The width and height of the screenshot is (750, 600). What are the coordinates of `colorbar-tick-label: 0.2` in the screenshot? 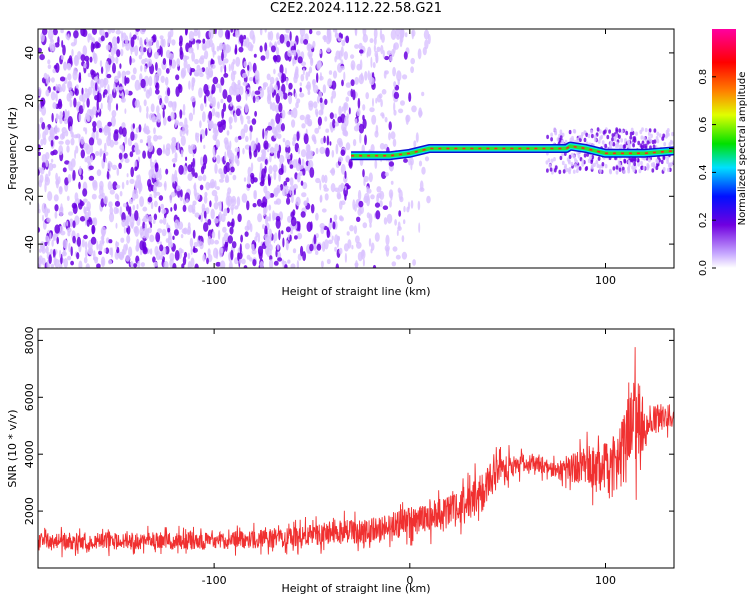 It's located at (703, 220).